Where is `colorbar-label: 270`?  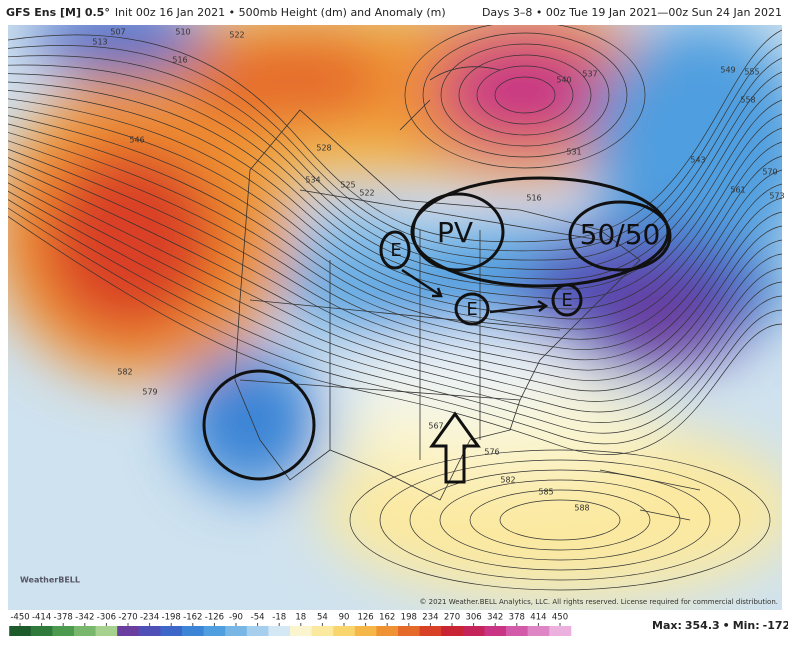
colorbar-label: 270 is located at coordinates (452, 618).